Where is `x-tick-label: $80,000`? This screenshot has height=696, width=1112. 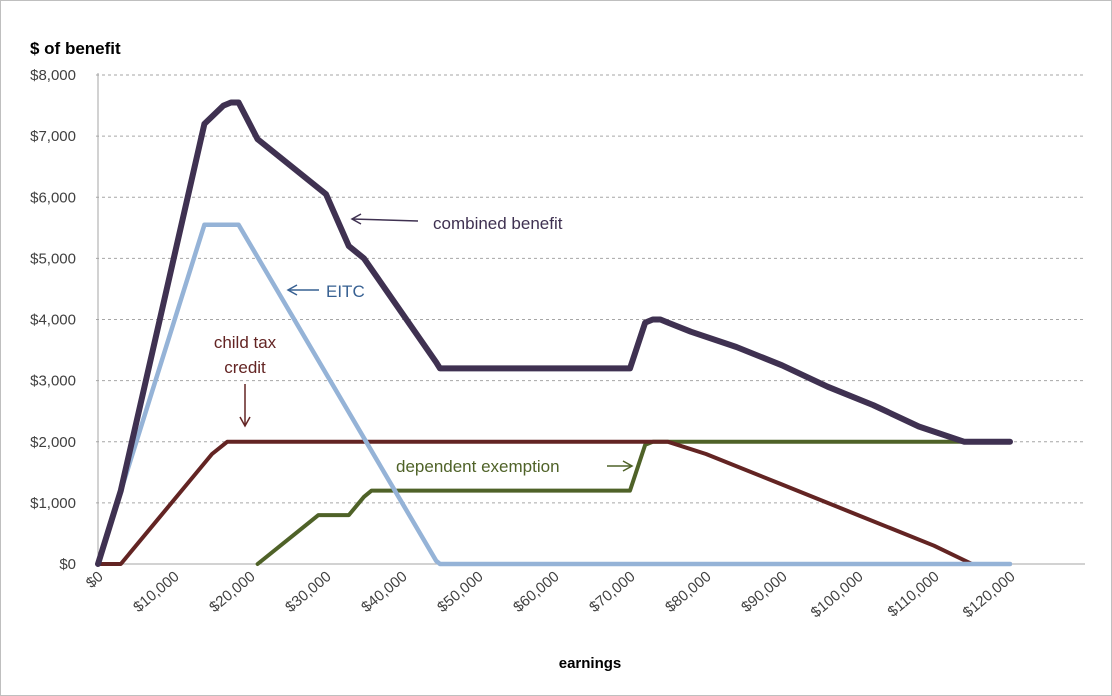 x-tick-label: $80,000 is located at coordinates (688, 592).